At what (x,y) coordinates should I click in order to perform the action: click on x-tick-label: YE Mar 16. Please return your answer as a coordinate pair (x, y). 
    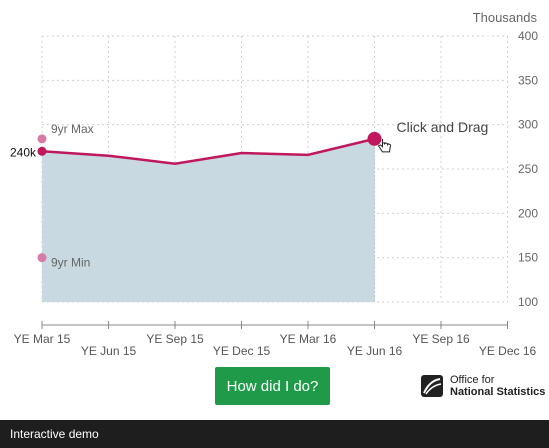
    Looking at the image, I should click on (308, 339).